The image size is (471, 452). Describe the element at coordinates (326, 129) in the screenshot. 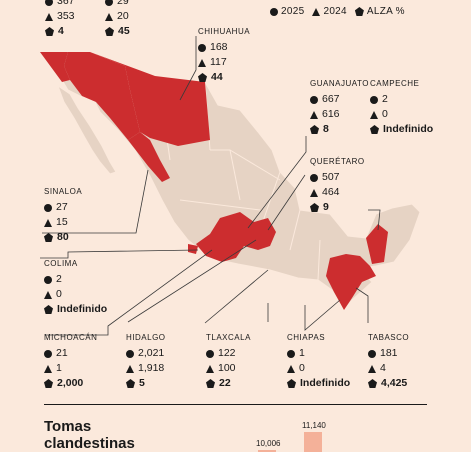

I see `value-alza: 8` at that location.